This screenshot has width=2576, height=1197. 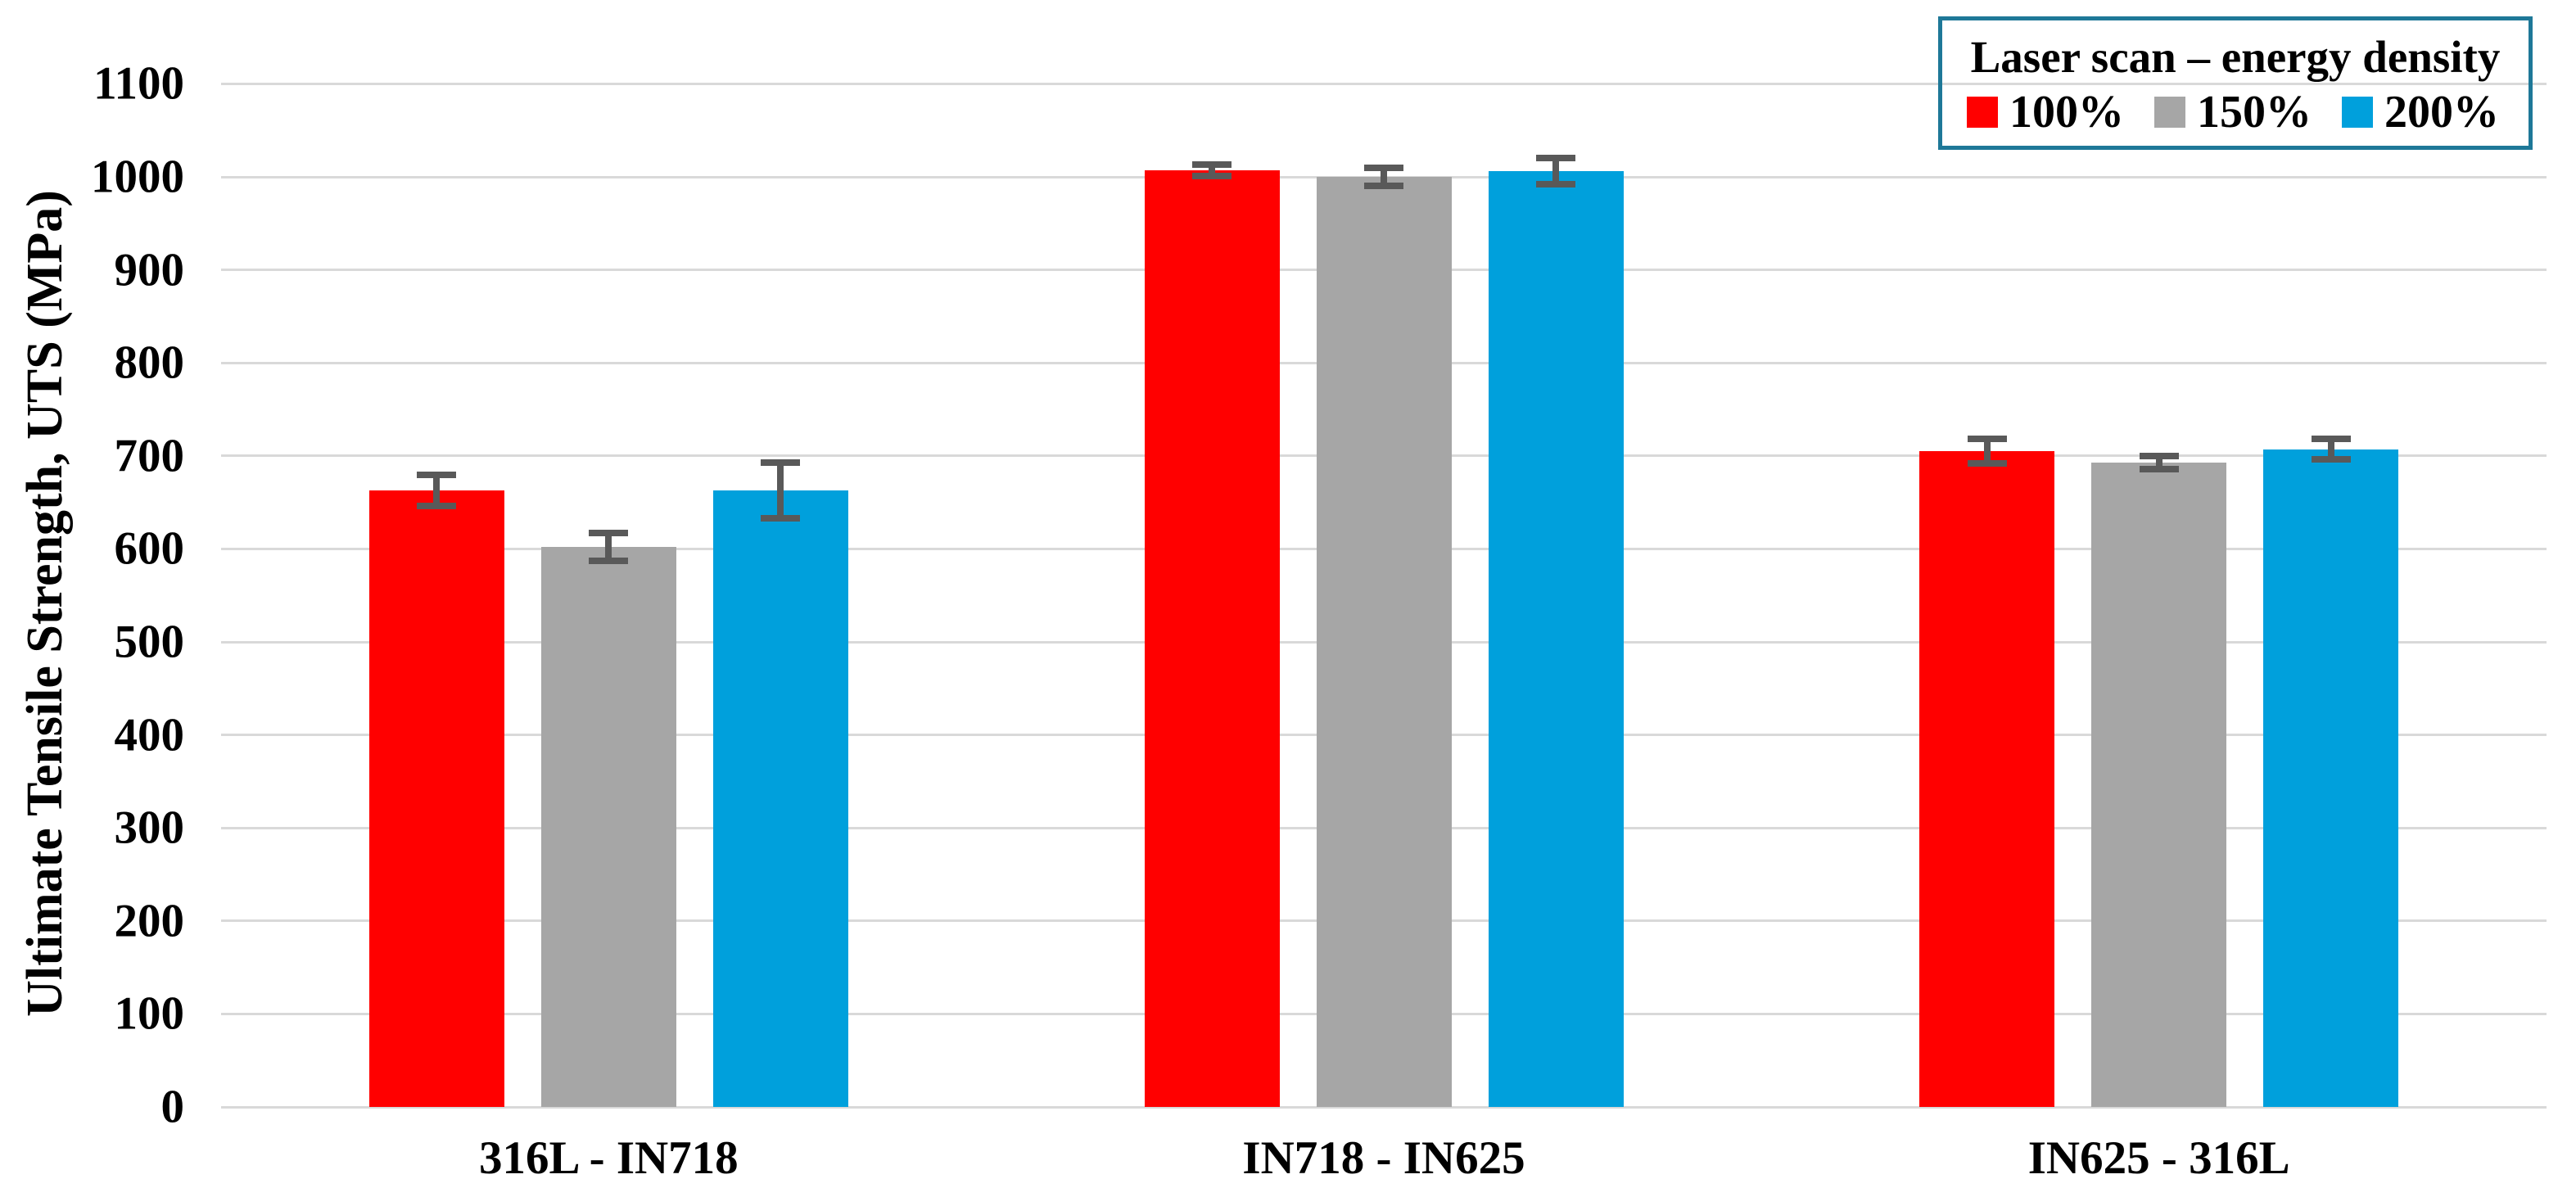 I want to click on y-tick-label: 400, so click(x=149, y=735).